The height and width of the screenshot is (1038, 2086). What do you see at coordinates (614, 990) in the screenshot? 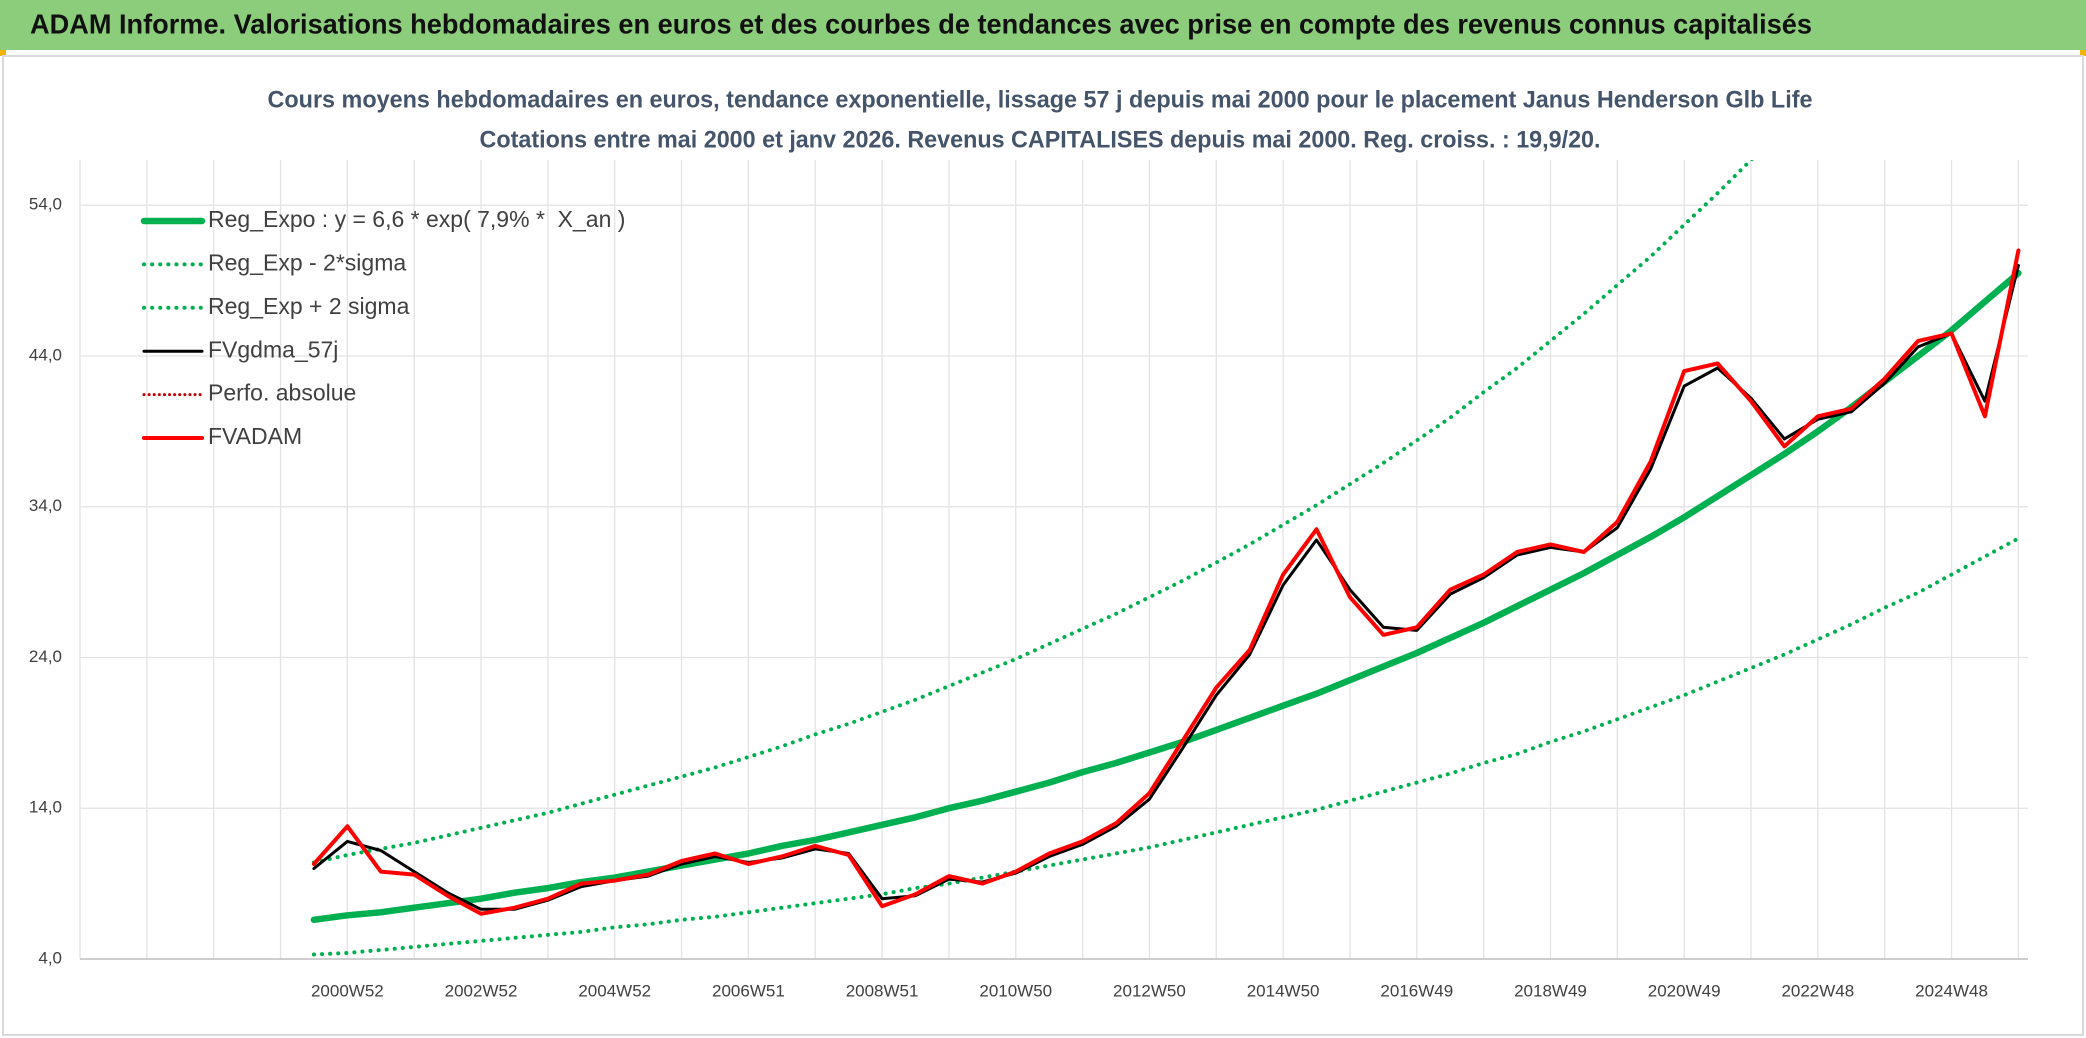
I see `x-tick-label: 2004W52` at bounding box center [614, 990].